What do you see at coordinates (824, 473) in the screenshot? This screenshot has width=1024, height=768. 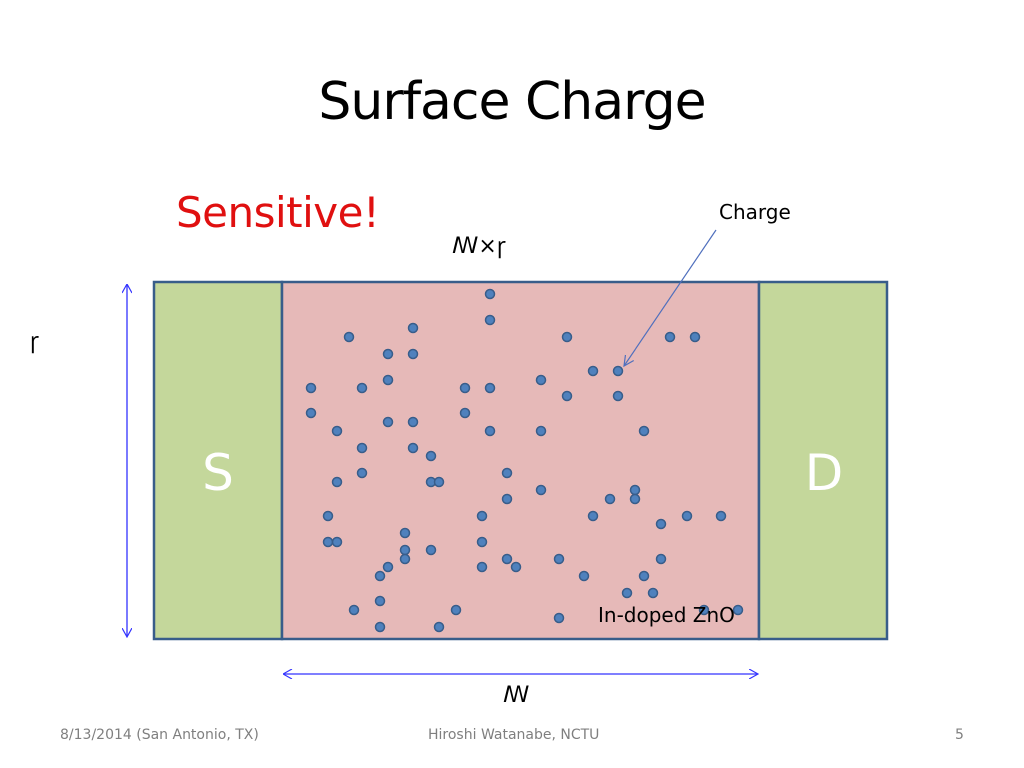 I see `drain-label: D` at bounding box center [824, 473].